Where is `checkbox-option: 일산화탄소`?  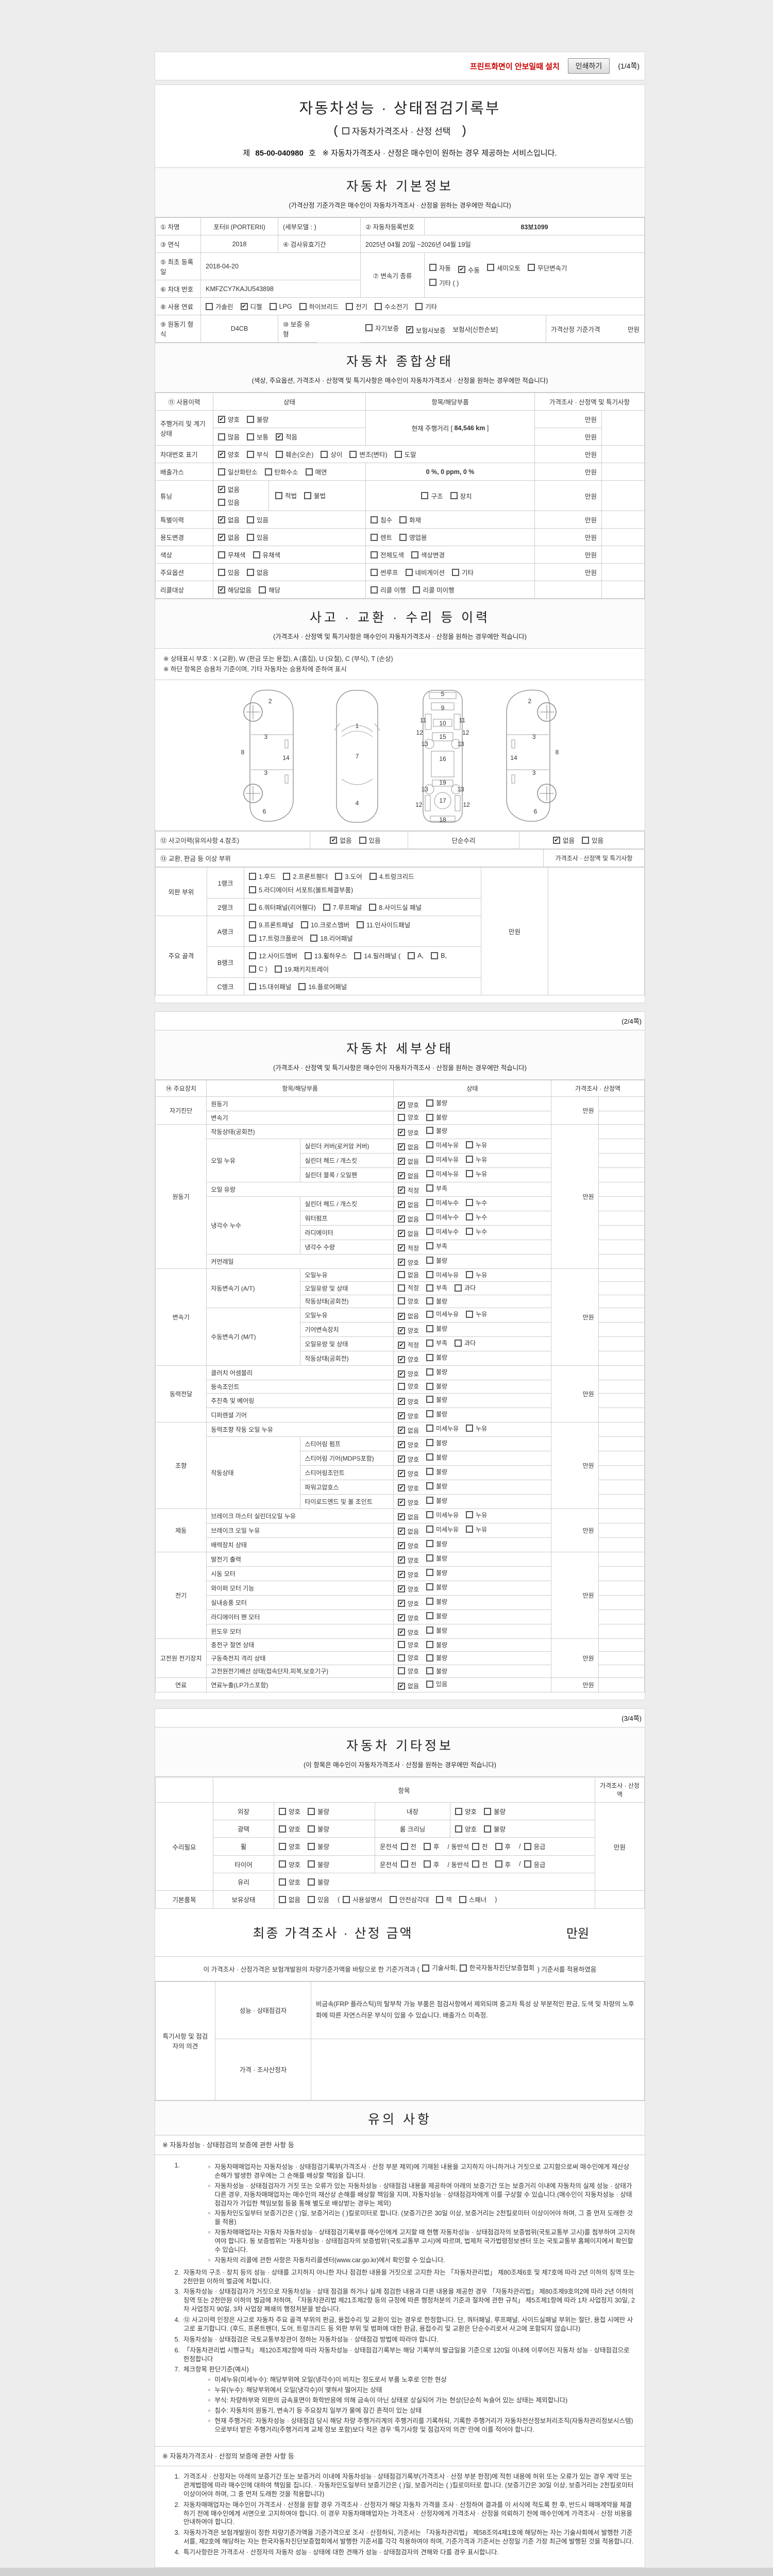
checkbox-option: 일산화탄소 is located at coordinates (238, 472).